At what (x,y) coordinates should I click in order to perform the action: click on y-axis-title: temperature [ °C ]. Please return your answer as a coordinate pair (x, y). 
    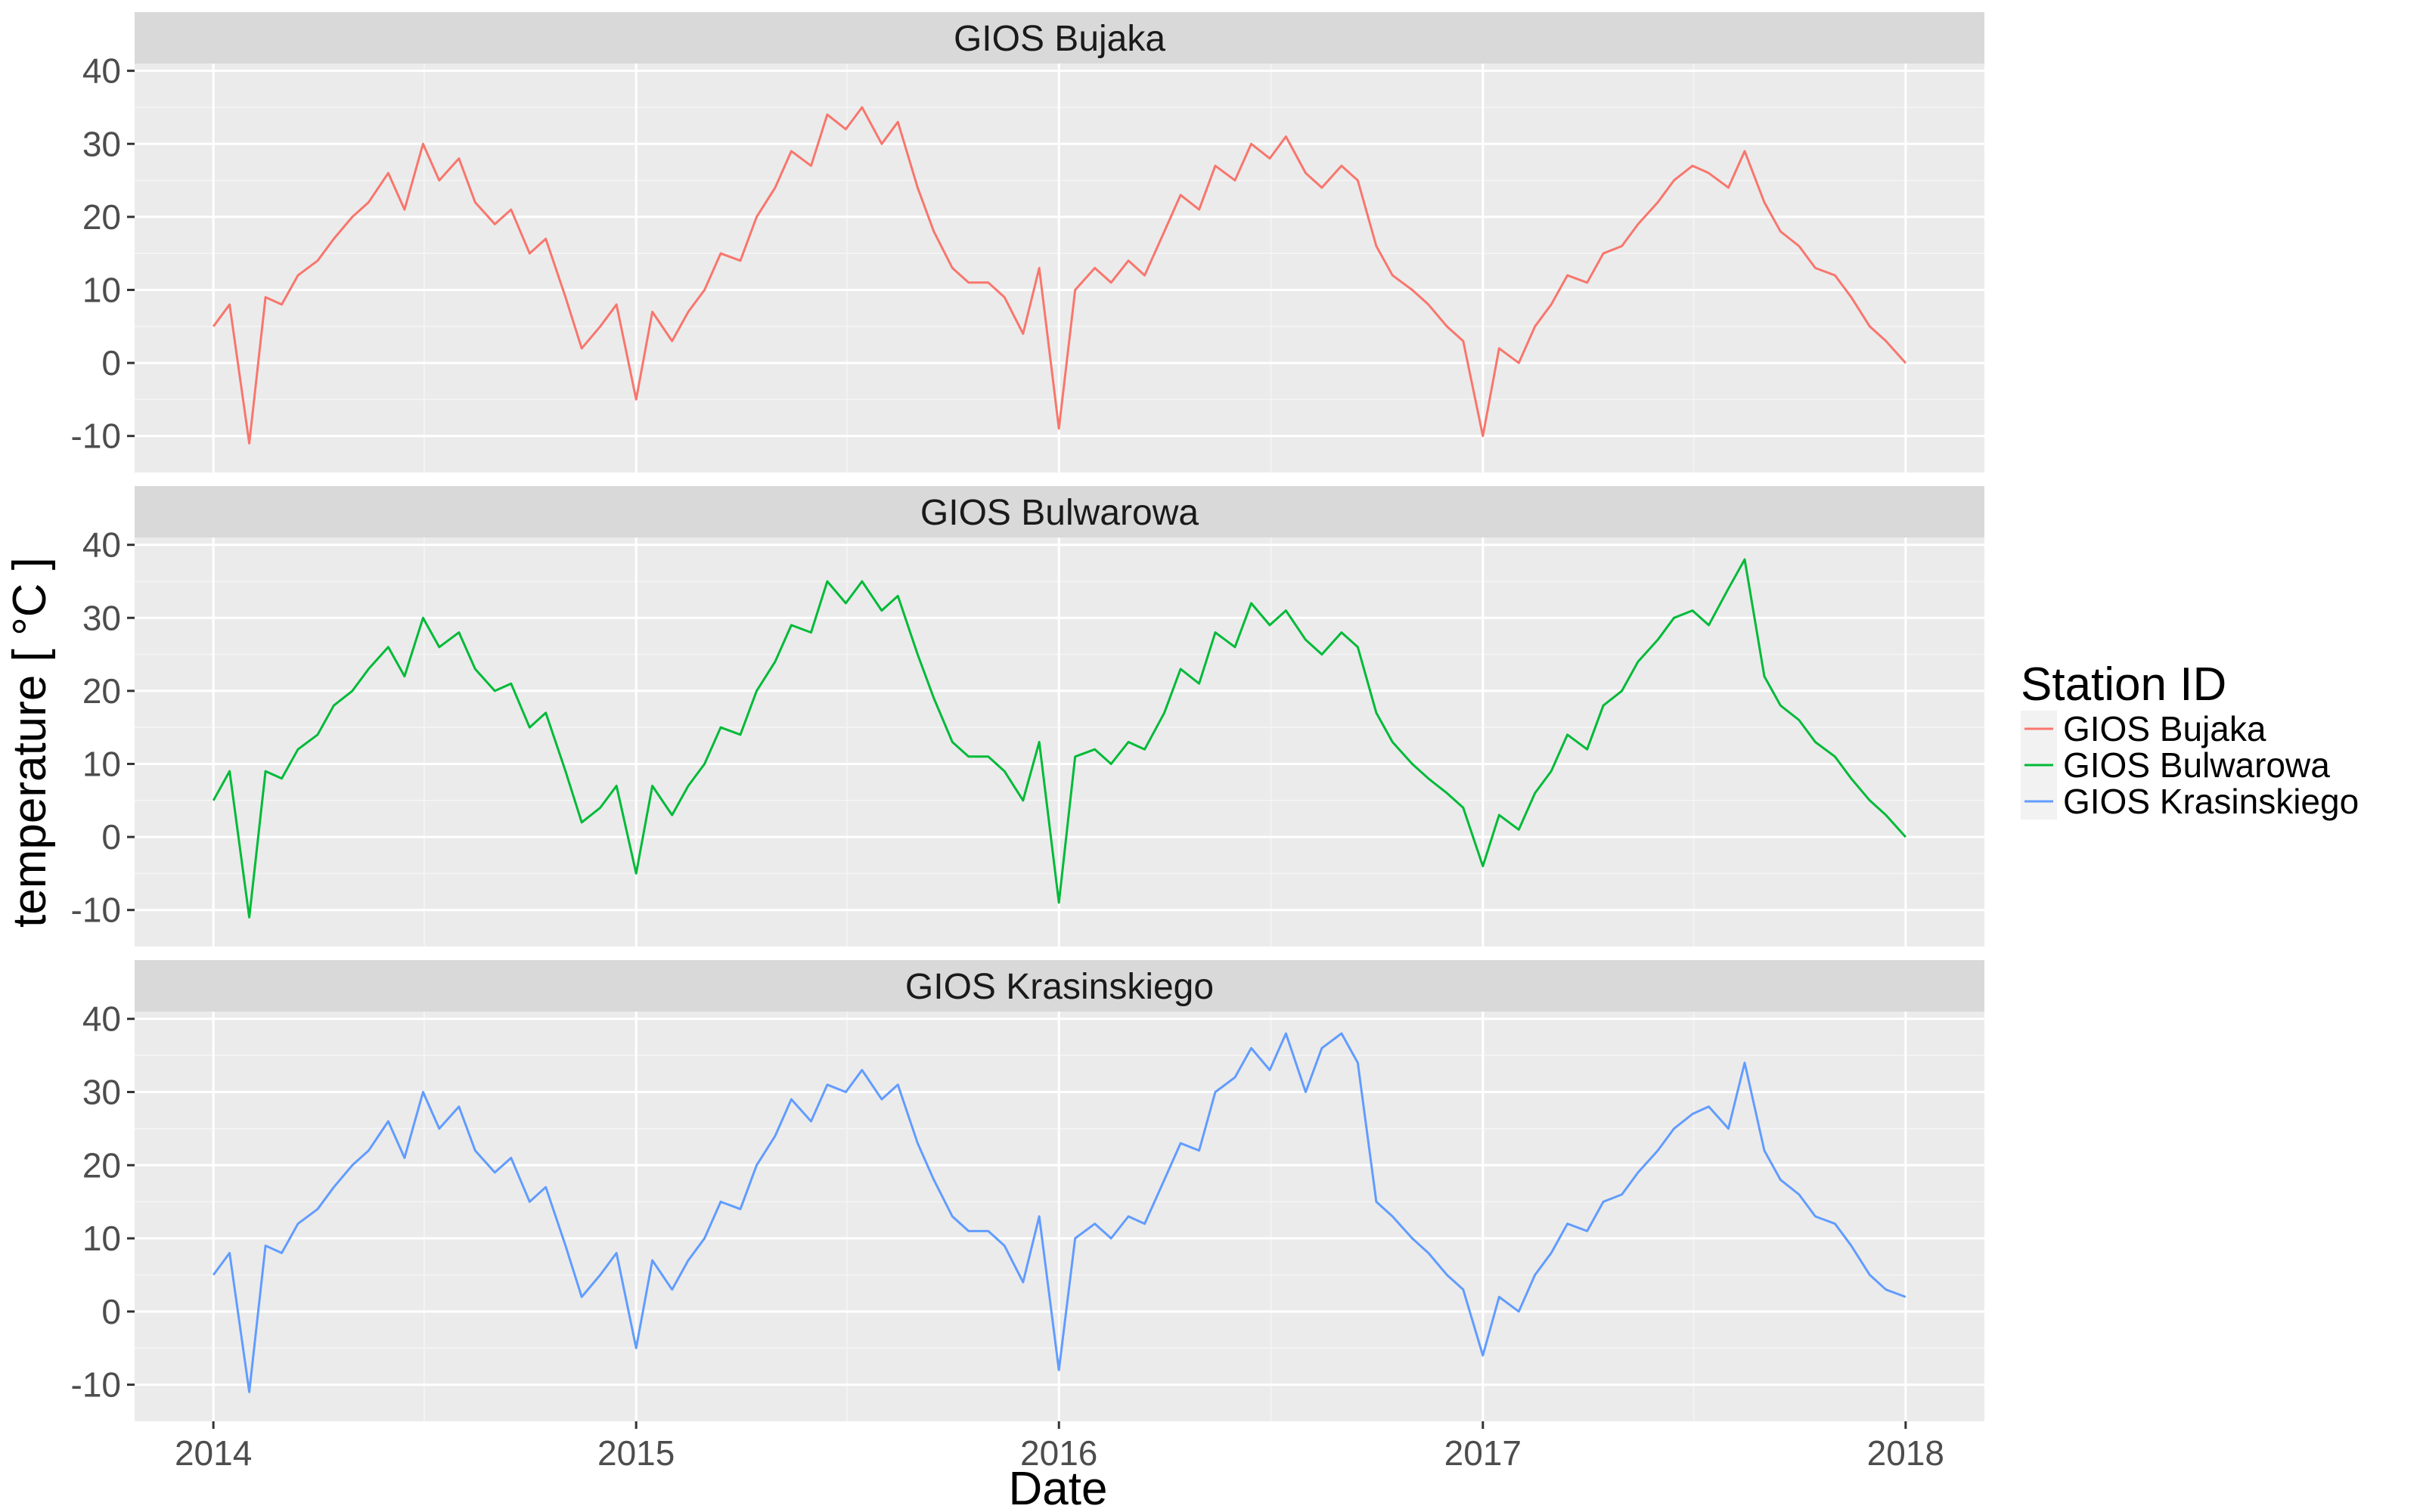
    Looking at the image, I should click on (30, 743).